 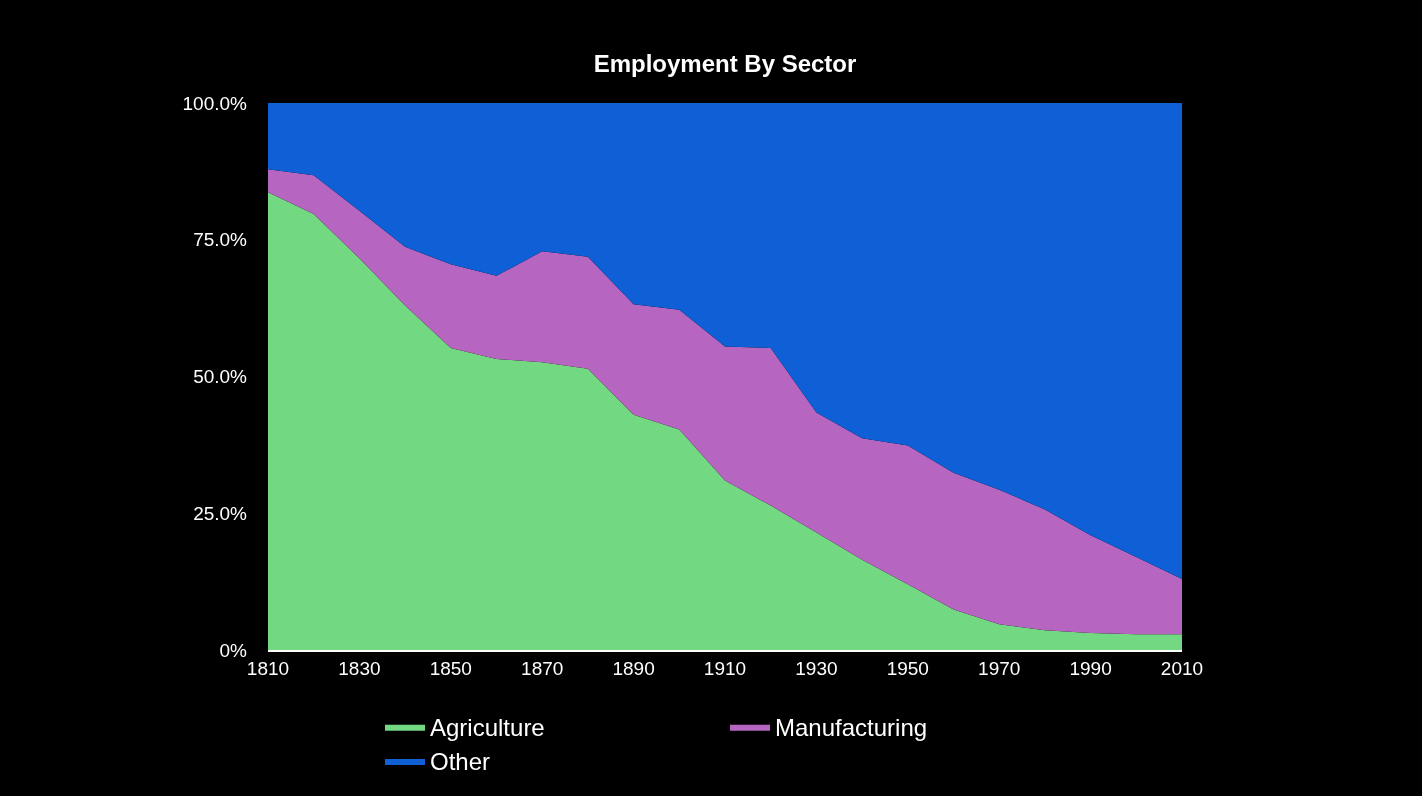 What do you see at coordinates (220, 377) in the screenshot?
I see `y-tick-label: 50.0%` at bounding box center [220, 377].